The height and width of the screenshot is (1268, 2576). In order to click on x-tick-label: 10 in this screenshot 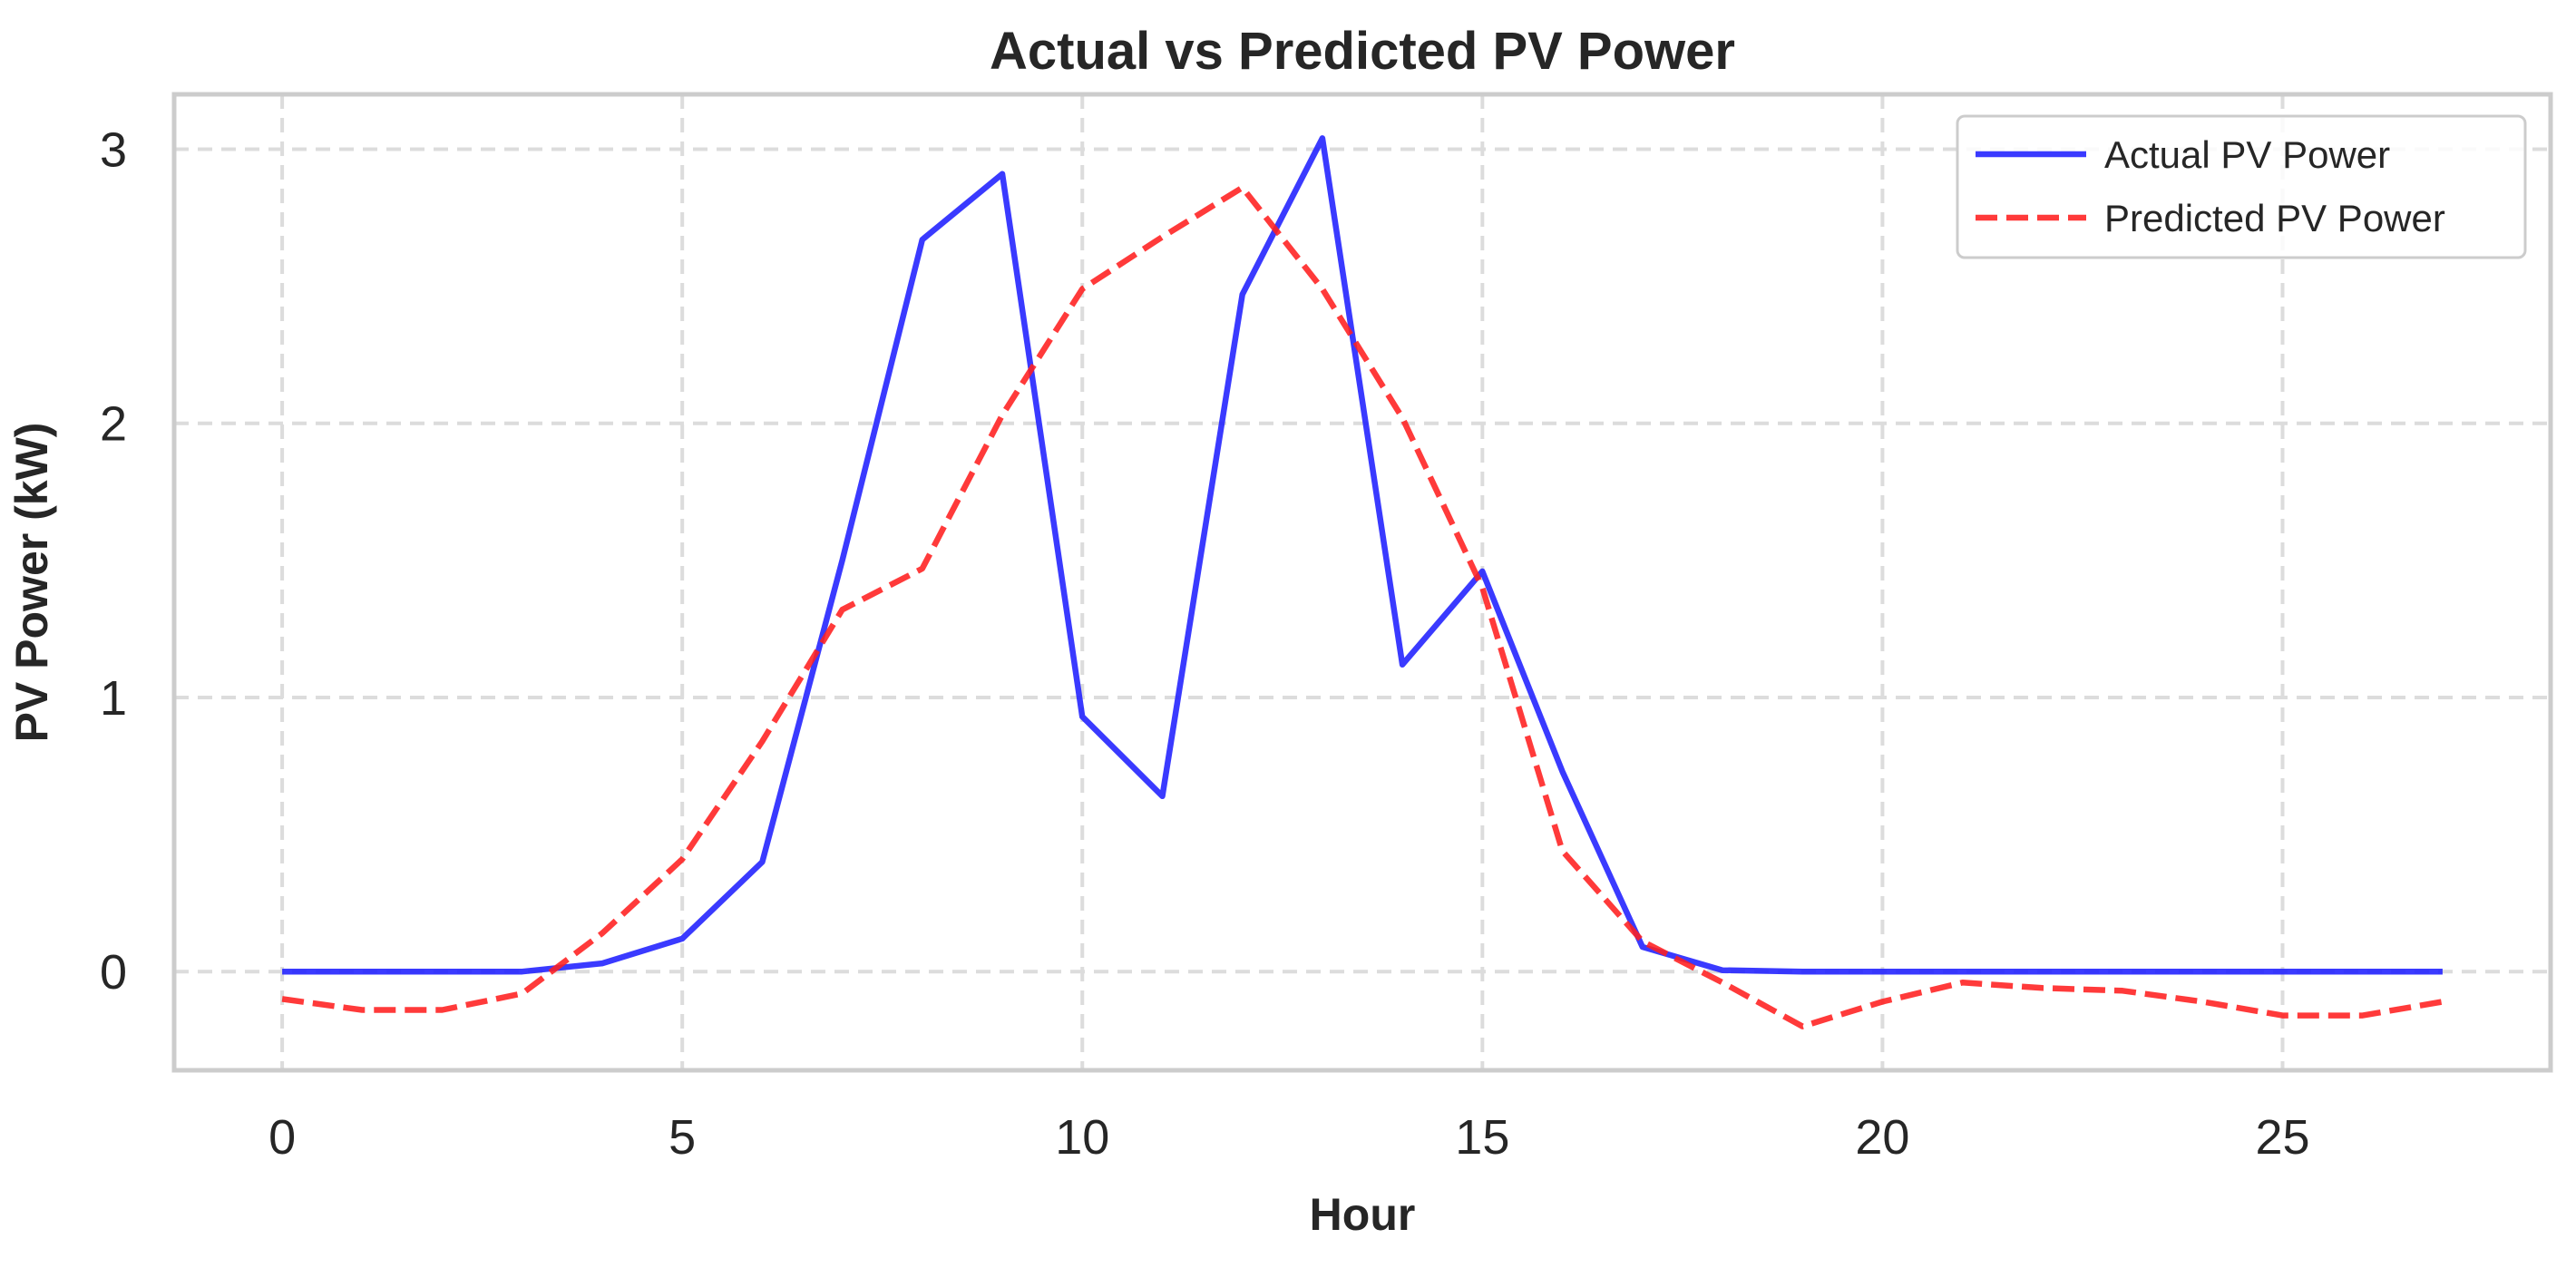, I will do `click(1082, 1138)`.